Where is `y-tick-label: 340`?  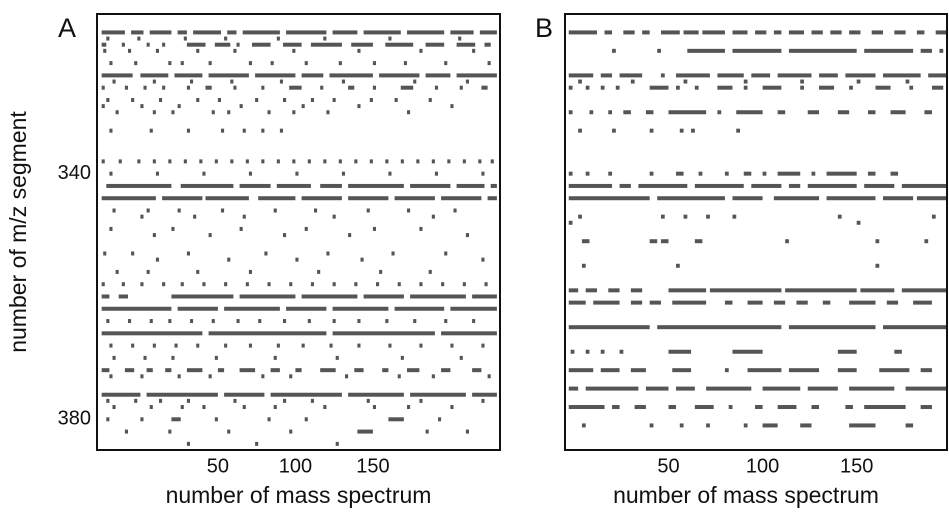
y-tick-label: 340 is located at coordinates (74, 173).